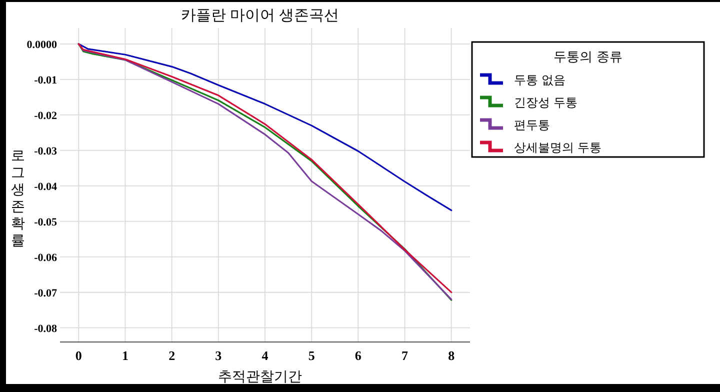 The image size is (720, 392). Describe the element at coordinates (46, 116) in the screenshot. I see `y-tick-label: -0.02` at that location.